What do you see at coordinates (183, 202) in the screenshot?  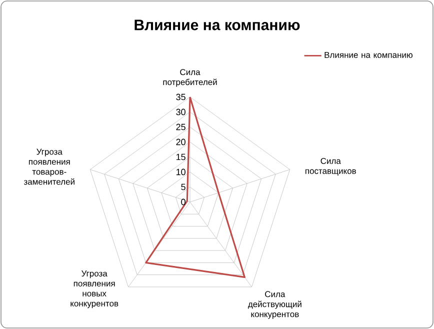 I see `y-tick-label: 0` at bounding box center [183, 202].